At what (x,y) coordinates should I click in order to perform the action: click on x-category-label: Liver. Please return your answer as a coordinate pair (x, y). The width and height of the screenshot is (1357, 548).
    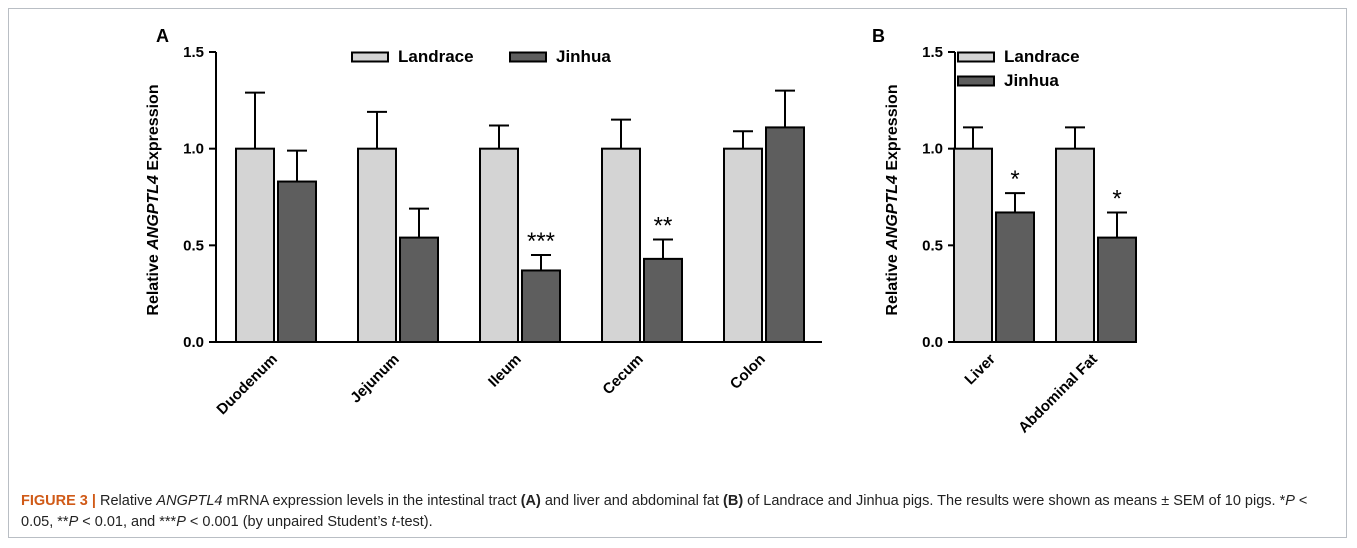
    Looking at the image, I should click on (979, 369).